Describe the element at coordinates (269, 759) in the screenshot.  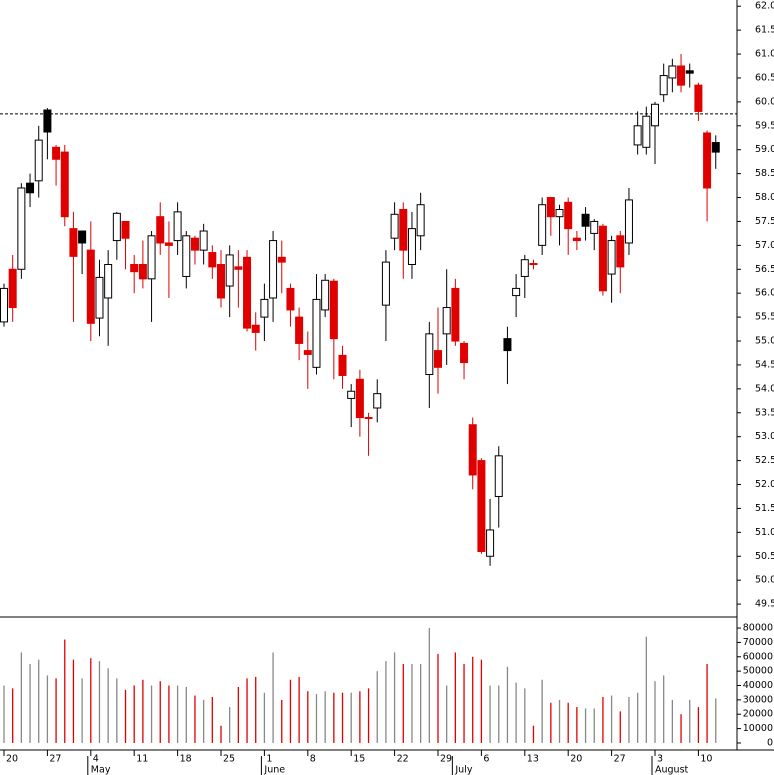
I see `x-tick-label: 1` at that location.